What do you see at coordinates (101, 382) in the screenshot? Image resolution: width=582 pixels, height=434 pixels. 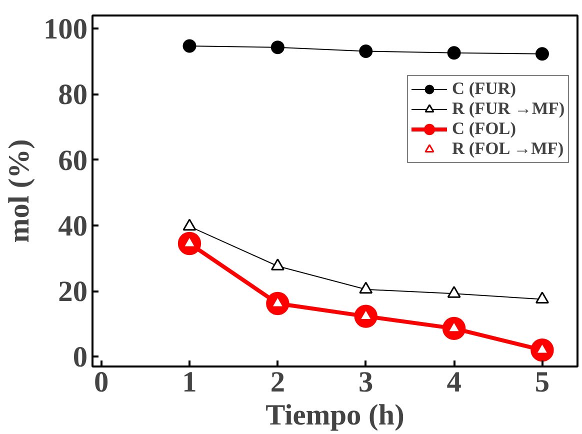 I see `x-tick-label: 0` at bounding box center [101, 382].